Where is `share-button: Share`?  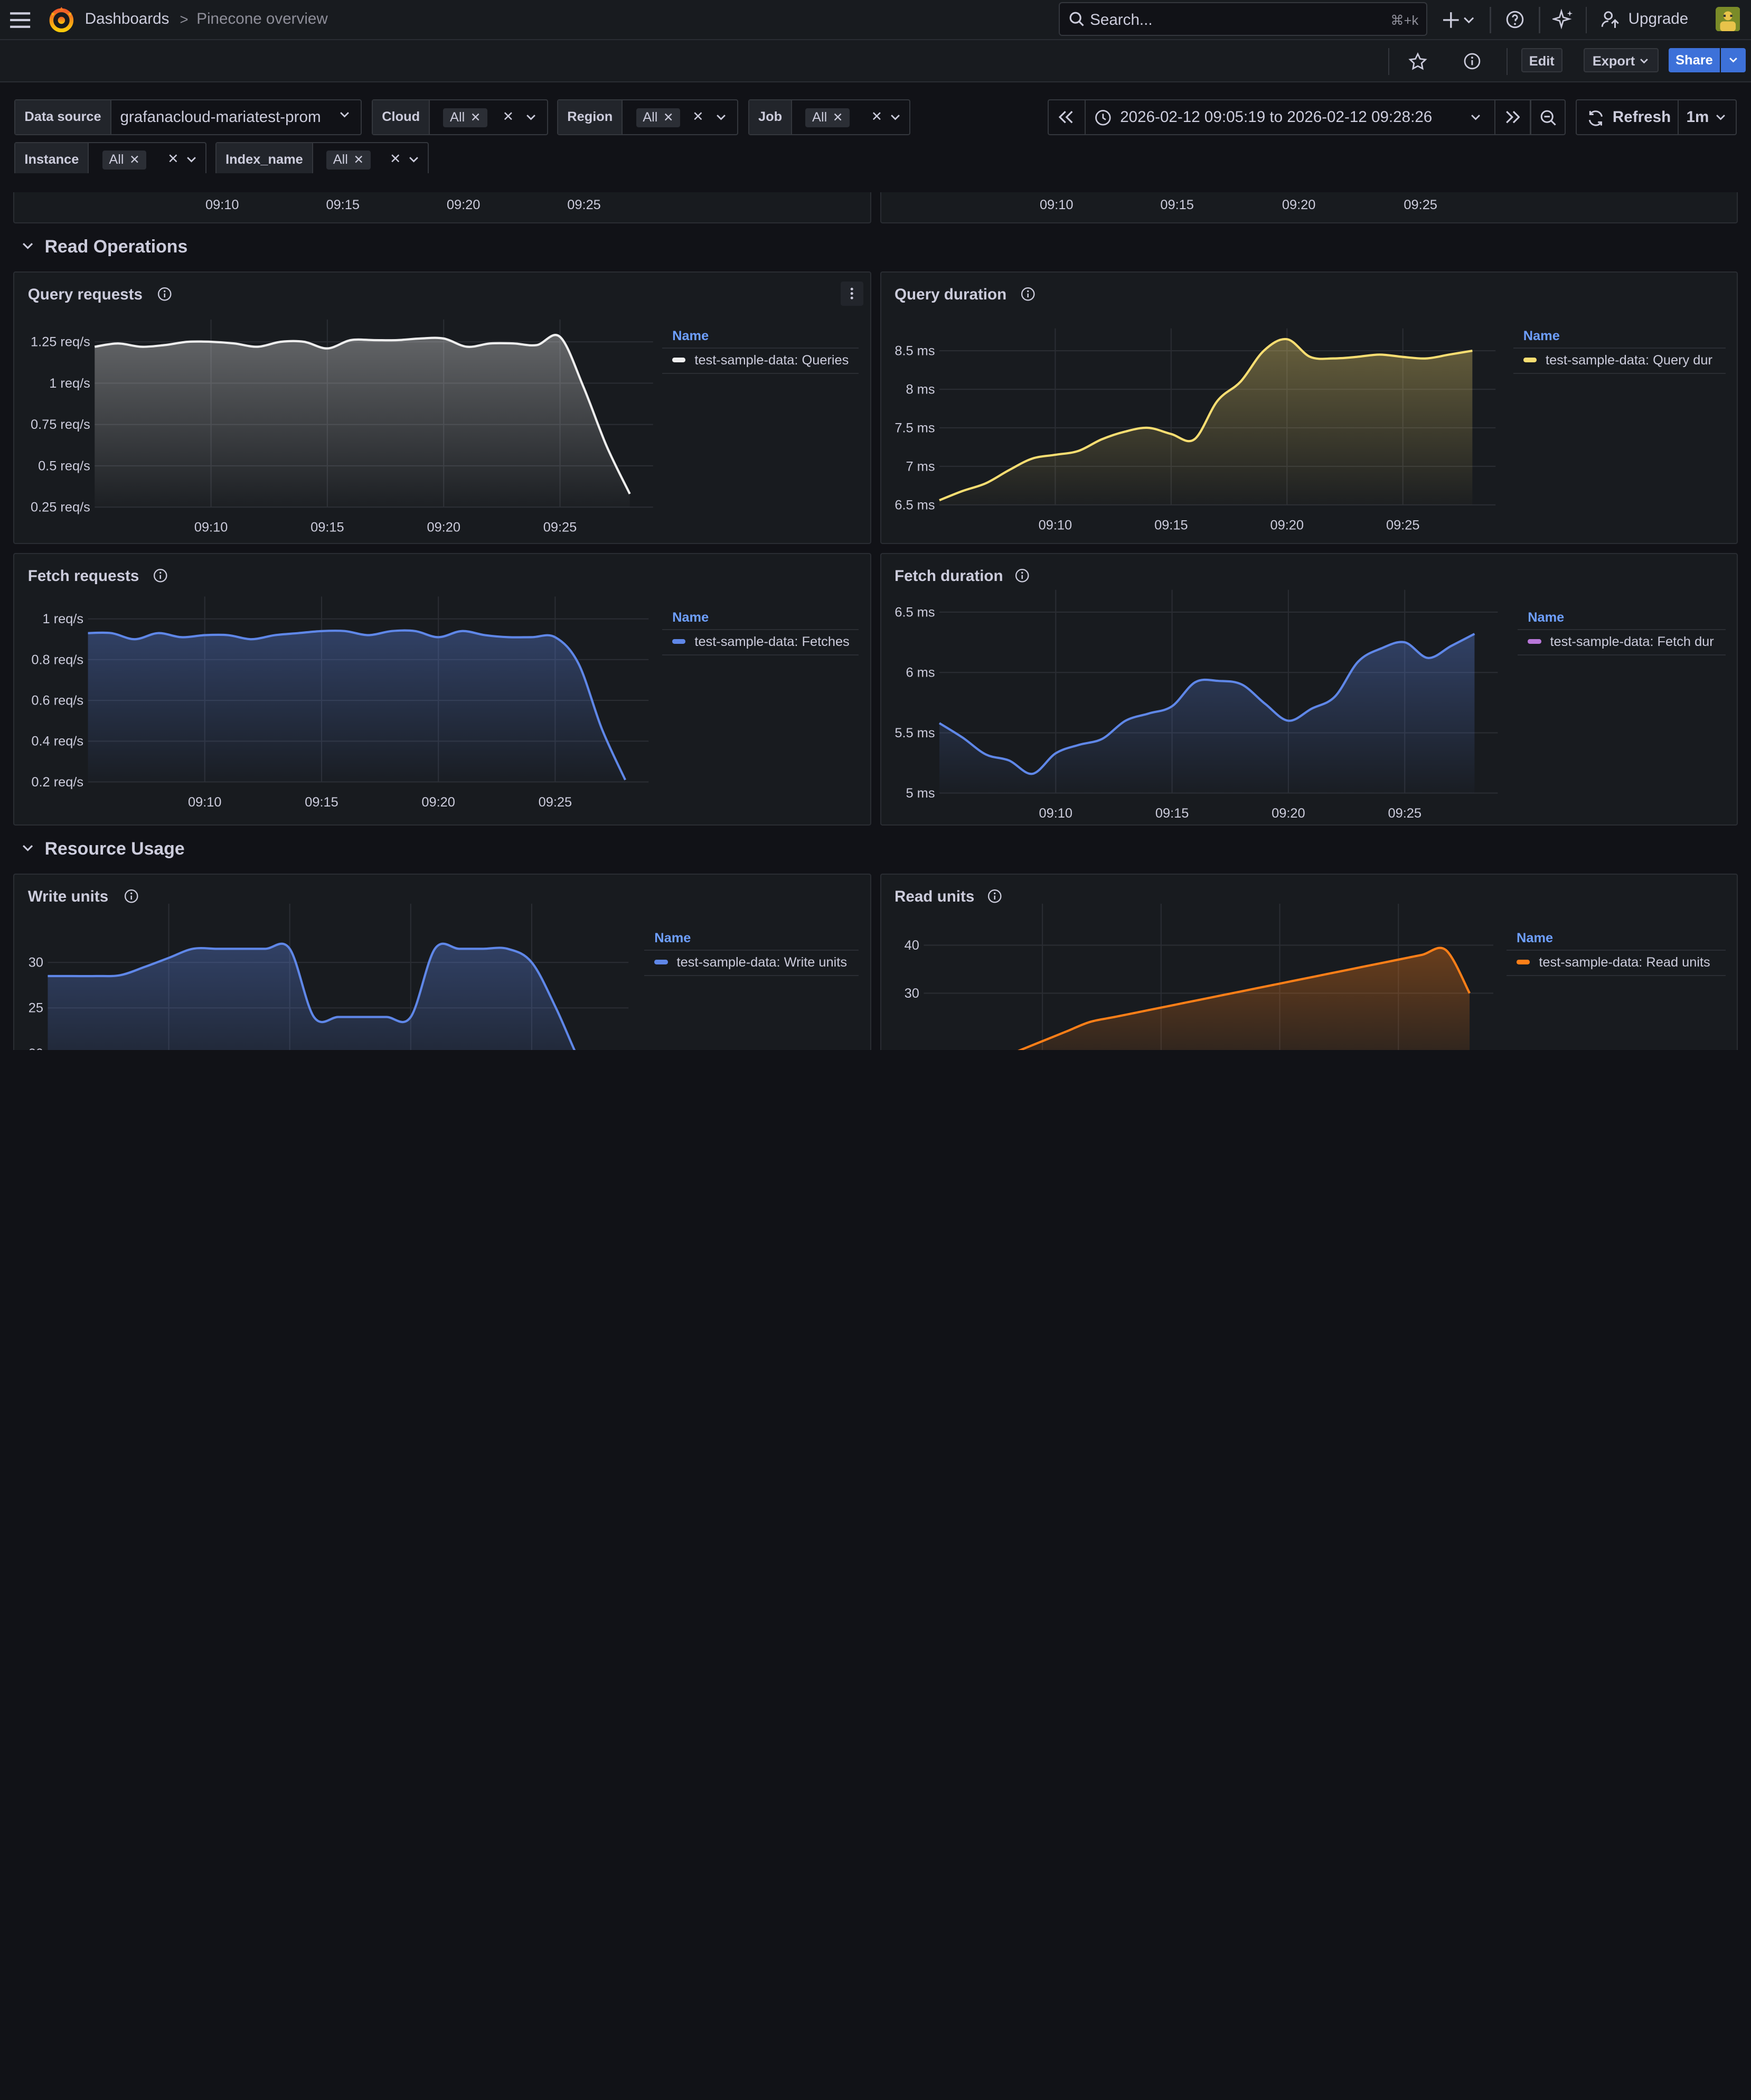 share-button: Share is located at coordinates (1694, 60).